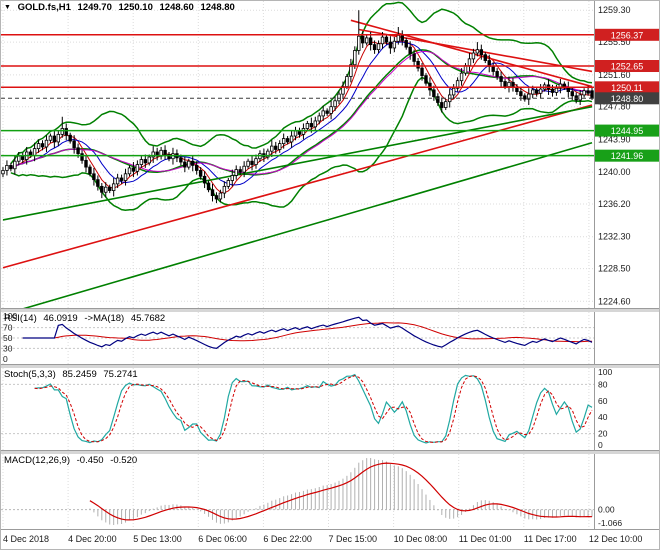 This screenshot has height=550, width=660. Describe the element at coordinates (550, 539) in the screenshot. I see `time-label: 11 Dec 17:00` at that location.